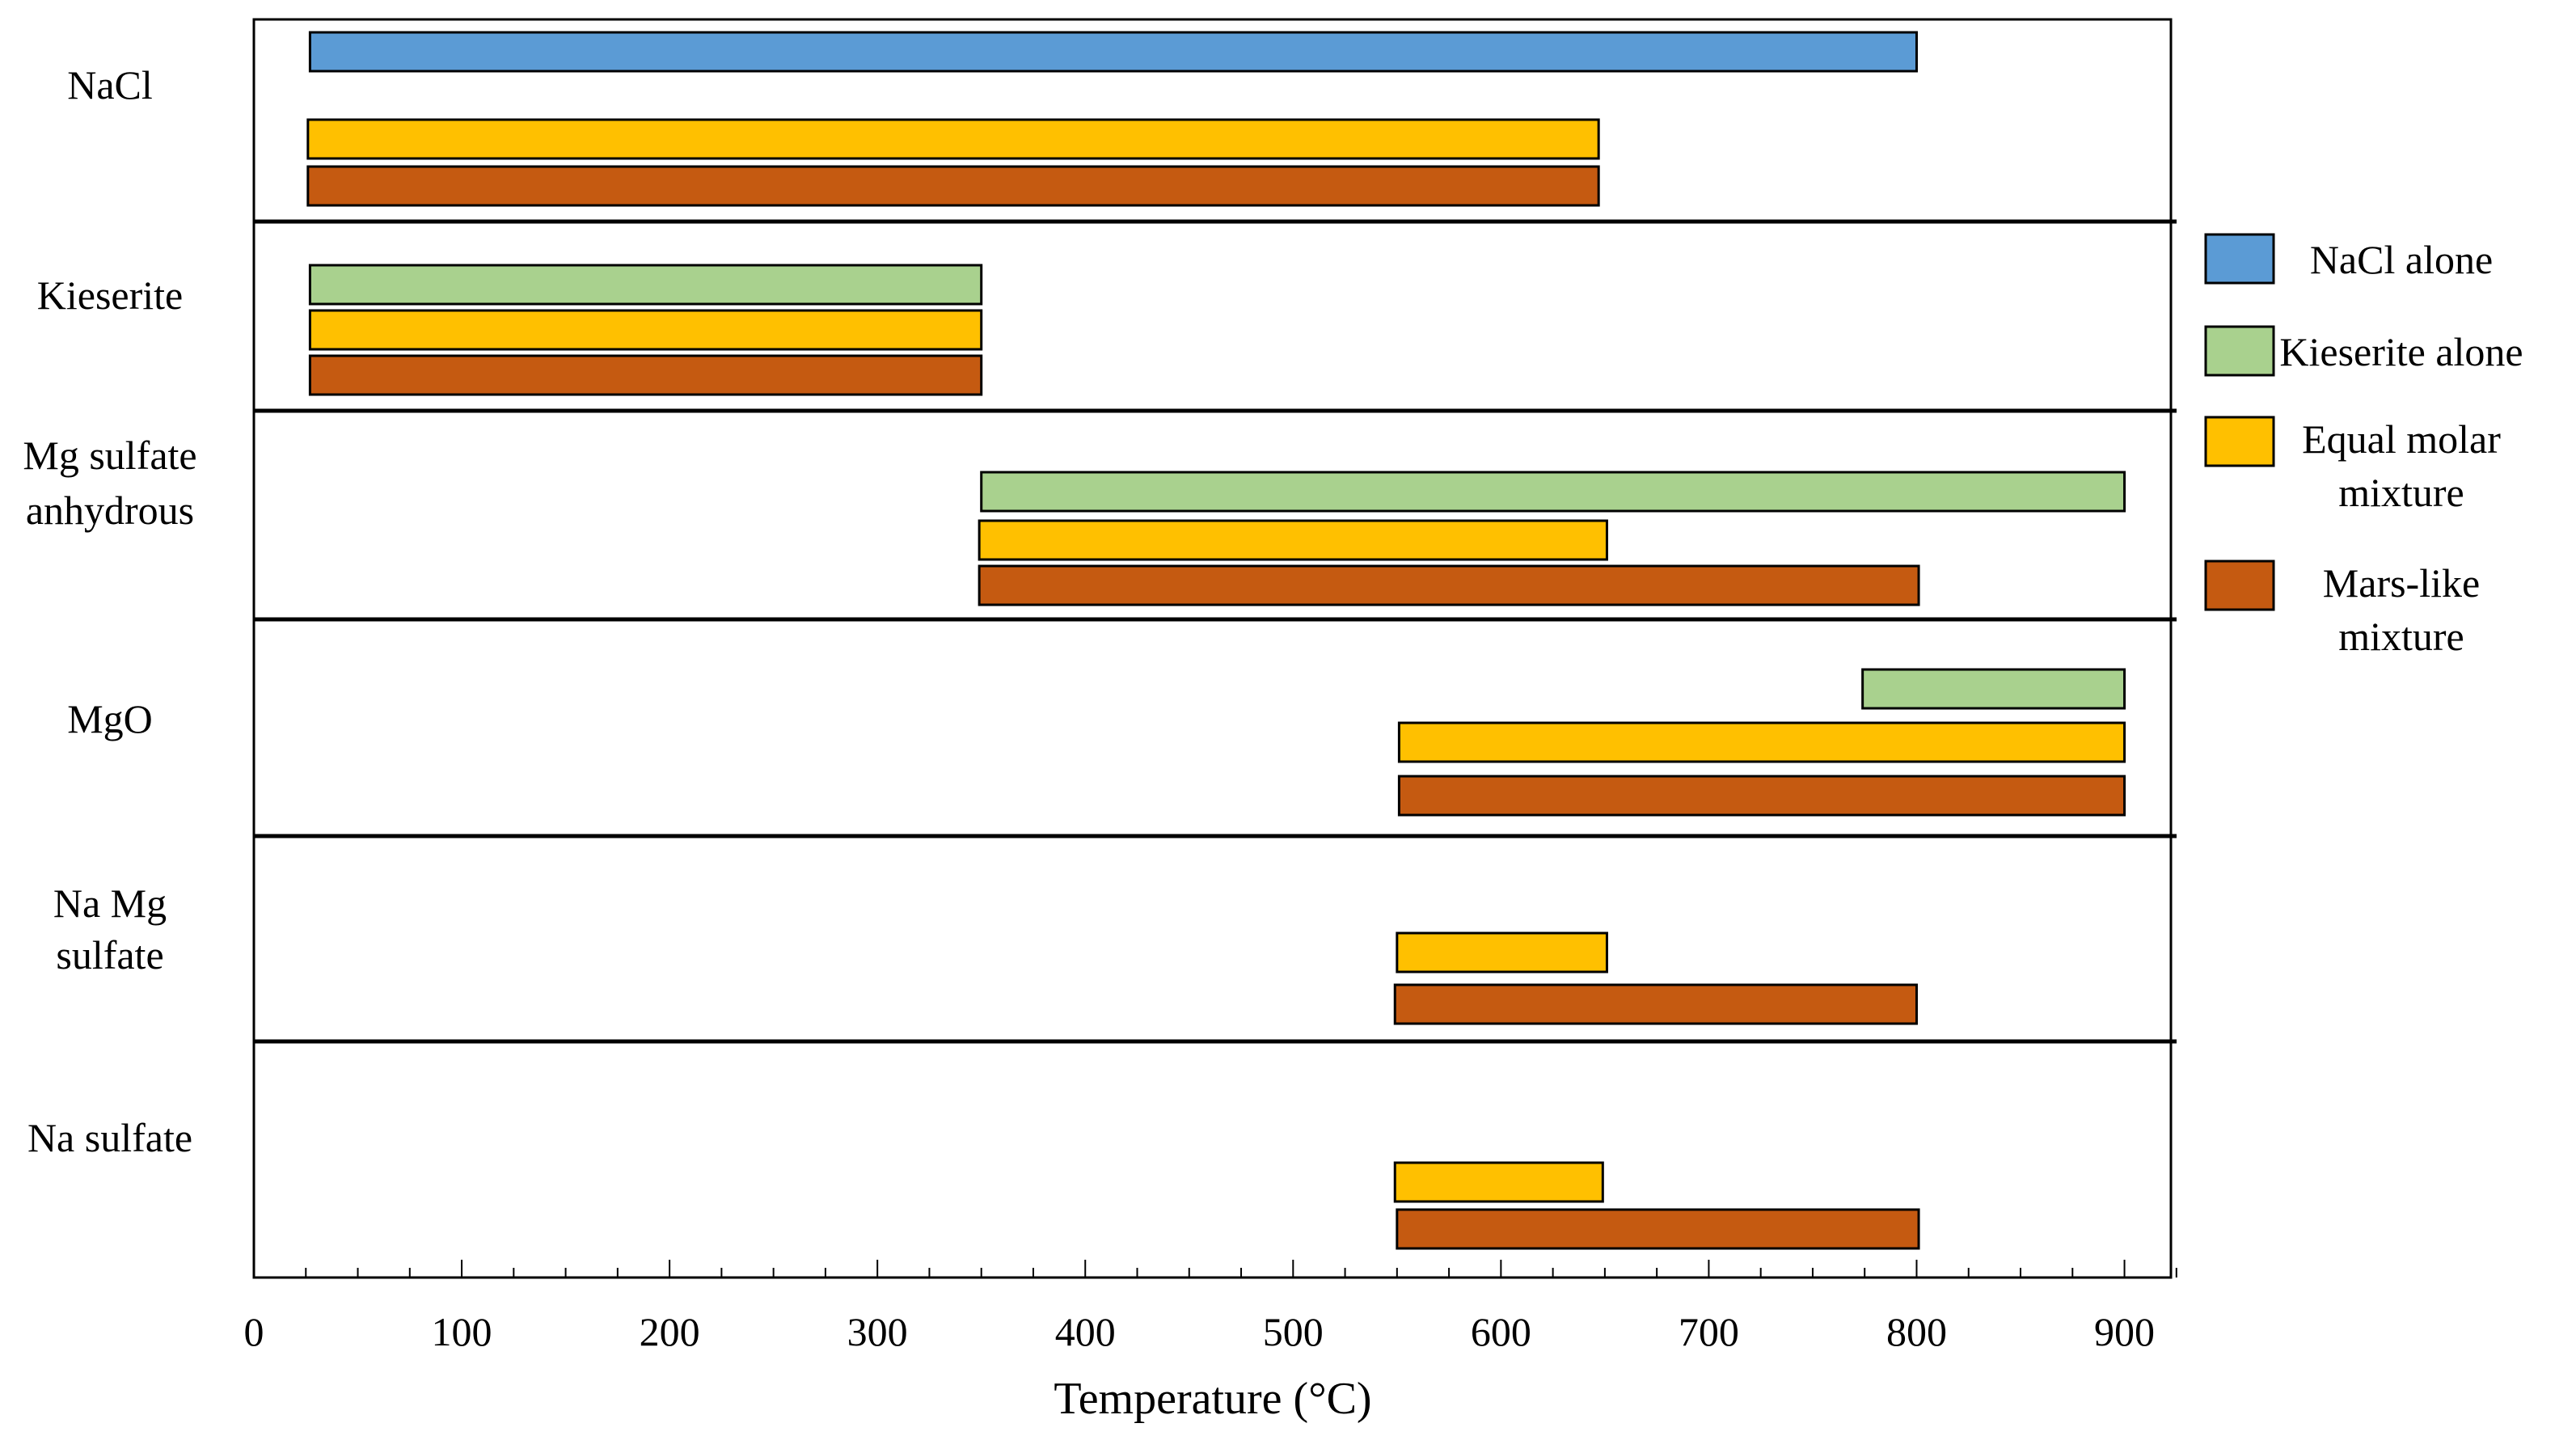 This screenshot has width=2576, height=1436. What do you see at coordinates (462, 1331) in the screenshot?
I see `x-tick-label: 100` at bounding box center [462, 1331].